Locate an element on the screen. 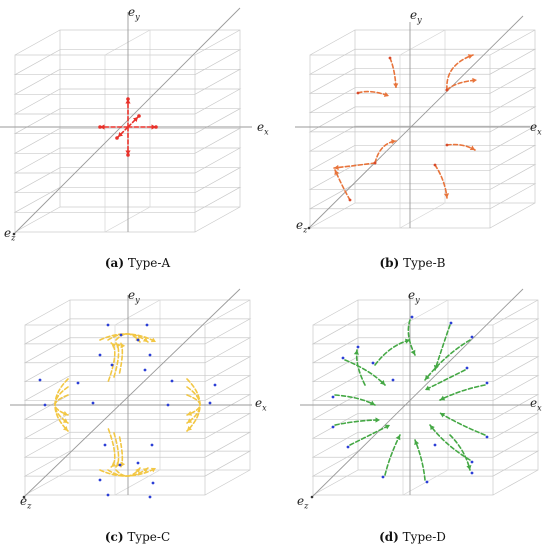  flow-line-8-head is located at coordinates (398, 438).